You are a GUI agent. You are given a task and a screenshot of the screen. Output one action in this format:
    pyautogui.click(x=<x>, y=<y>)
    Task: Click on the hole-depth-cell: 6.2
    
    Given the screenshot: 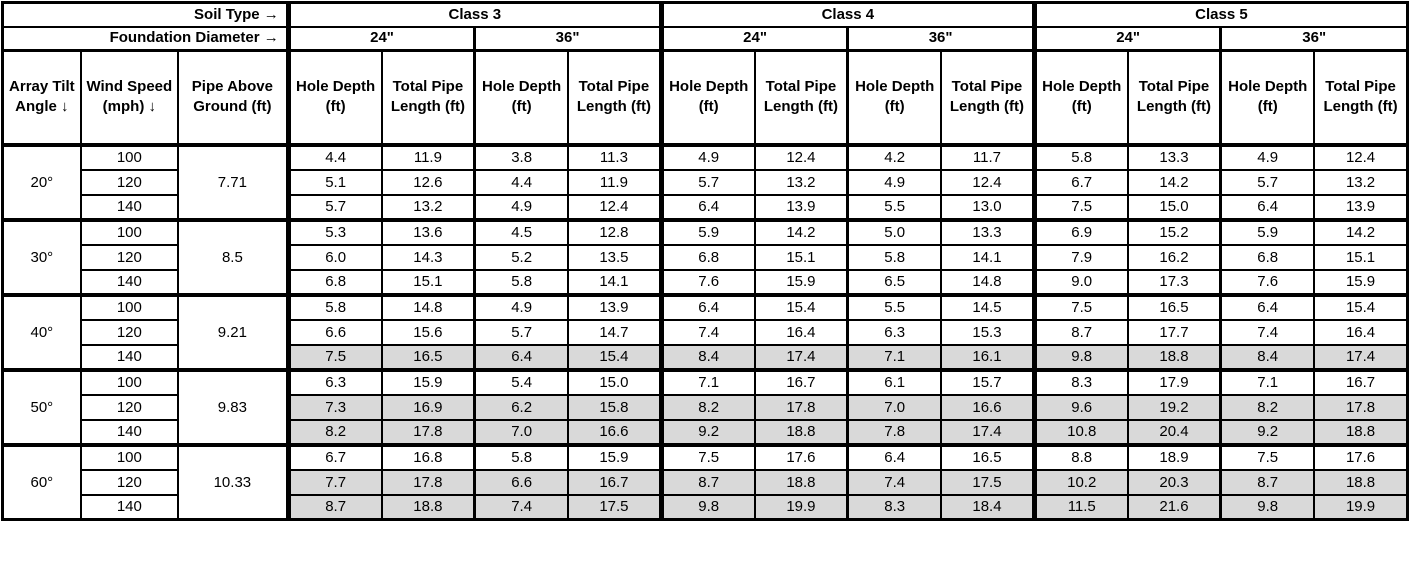 What is the action you would take?
    pyautogui.click(x=521, y=407)
    